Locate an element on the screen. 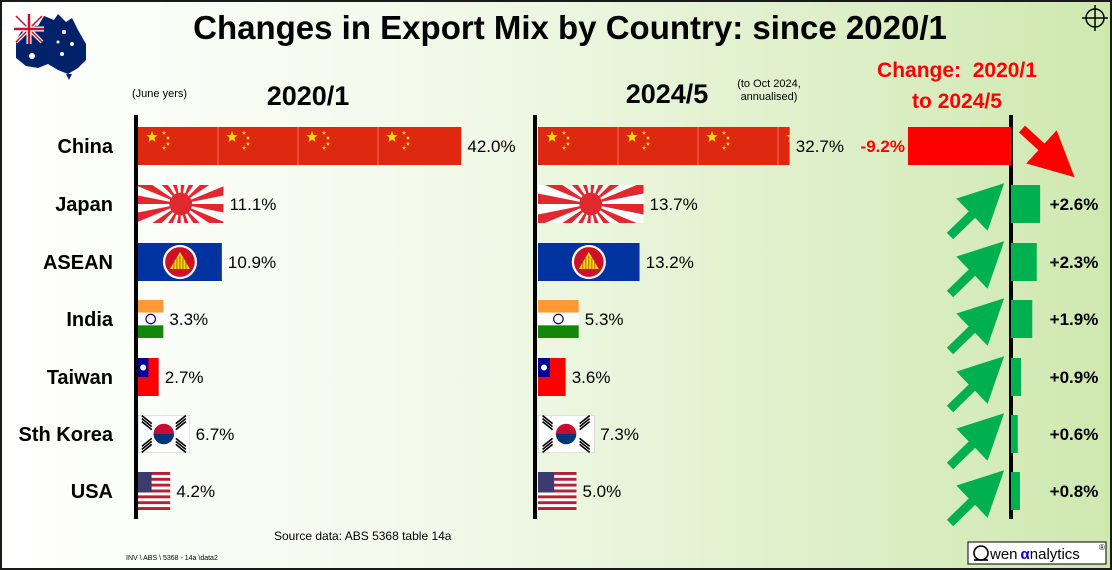 The width and height of the screenshot is (1112, 570). change-label-sth-korea: +0.6% is located at coordinates (1074, 434).